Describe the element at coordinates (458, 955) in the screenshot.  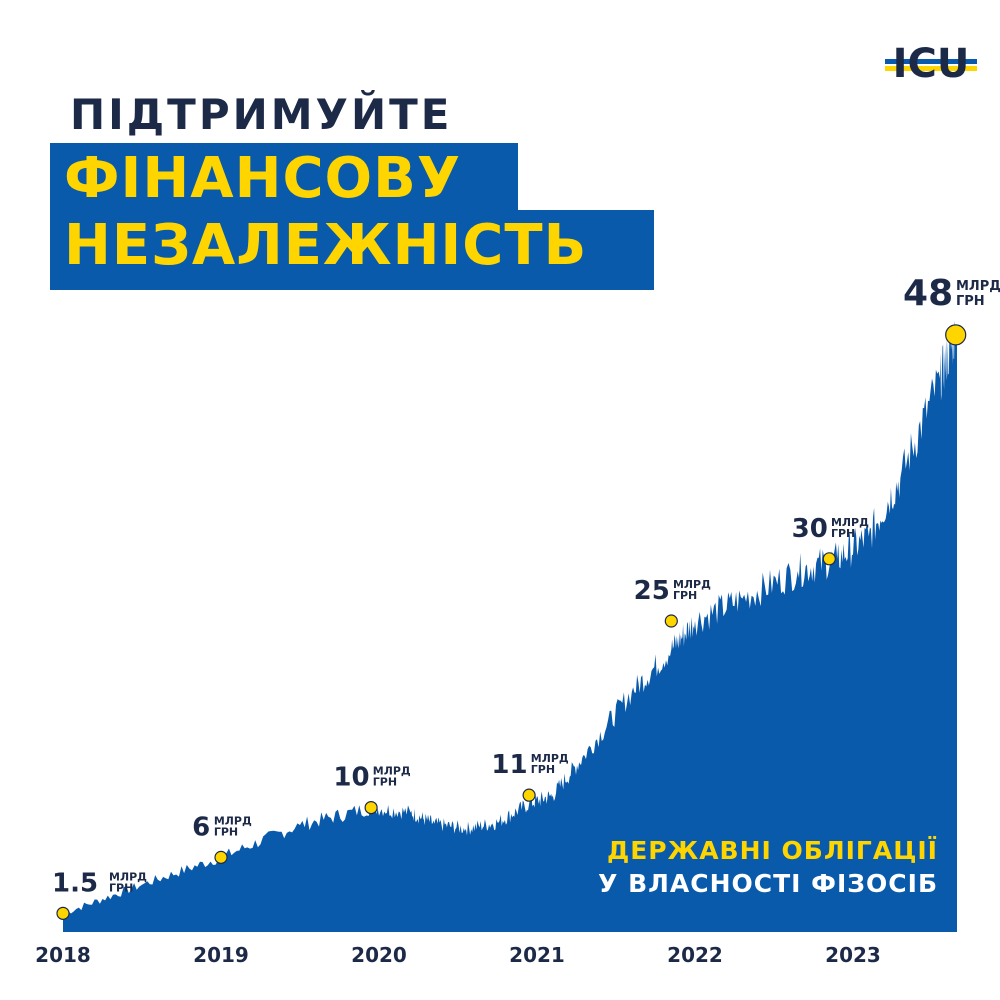
I see `x-axis-ticks: 2018 2019 2020 2021 2022 2023` at that location.